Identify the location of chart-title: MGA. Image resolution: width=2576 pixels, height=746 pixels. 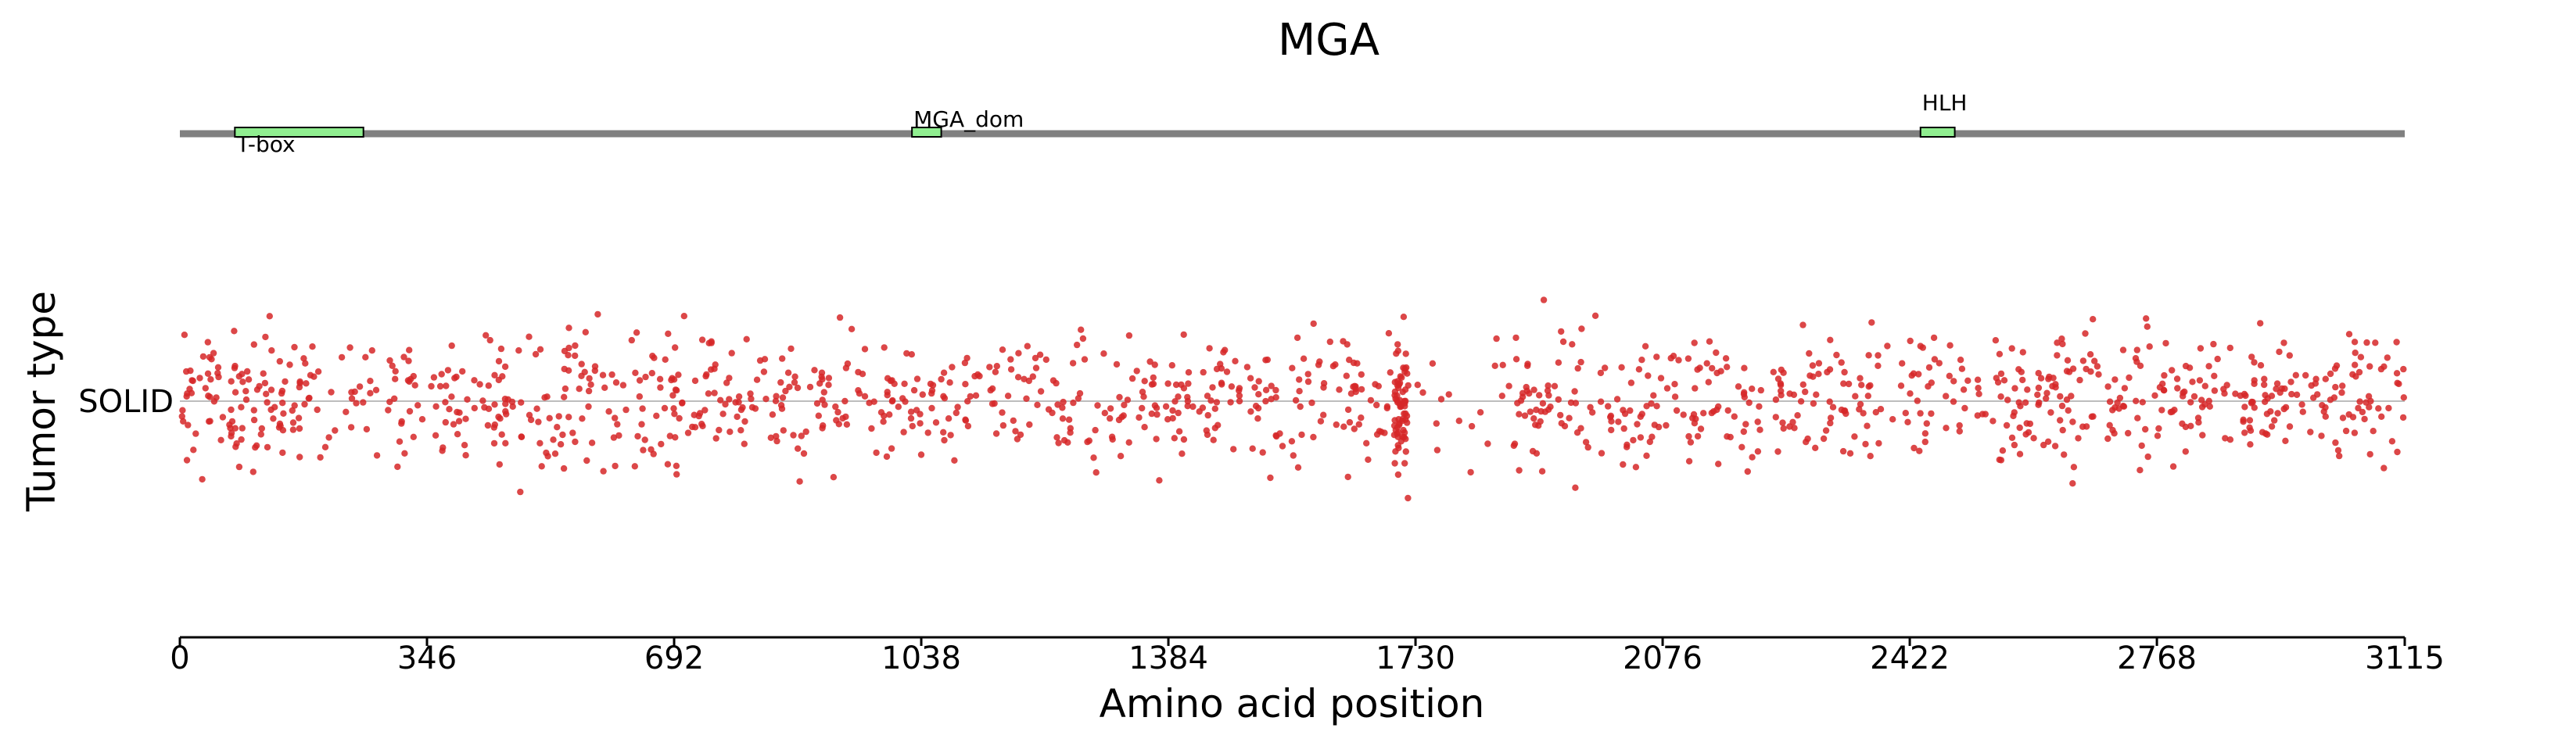
(1328, 40).